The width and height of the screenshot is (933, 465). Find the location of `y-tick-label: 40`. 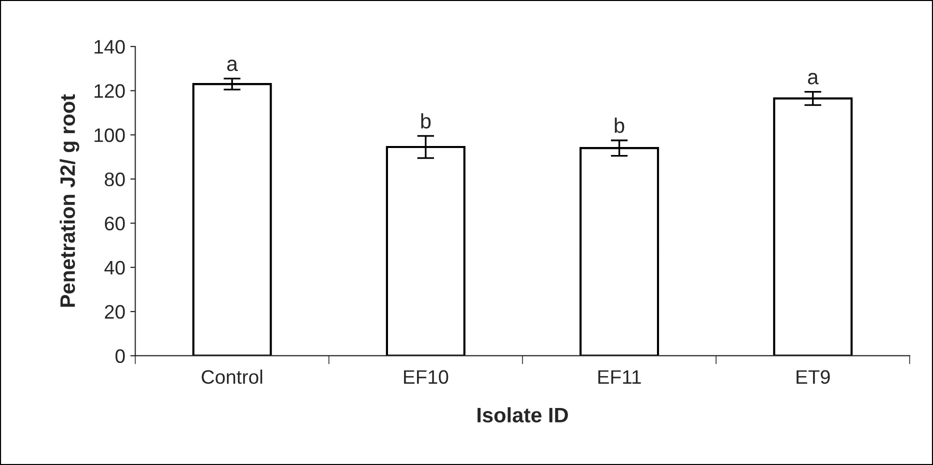

y-tick-label: 40 is located at coordinates (114, 267).